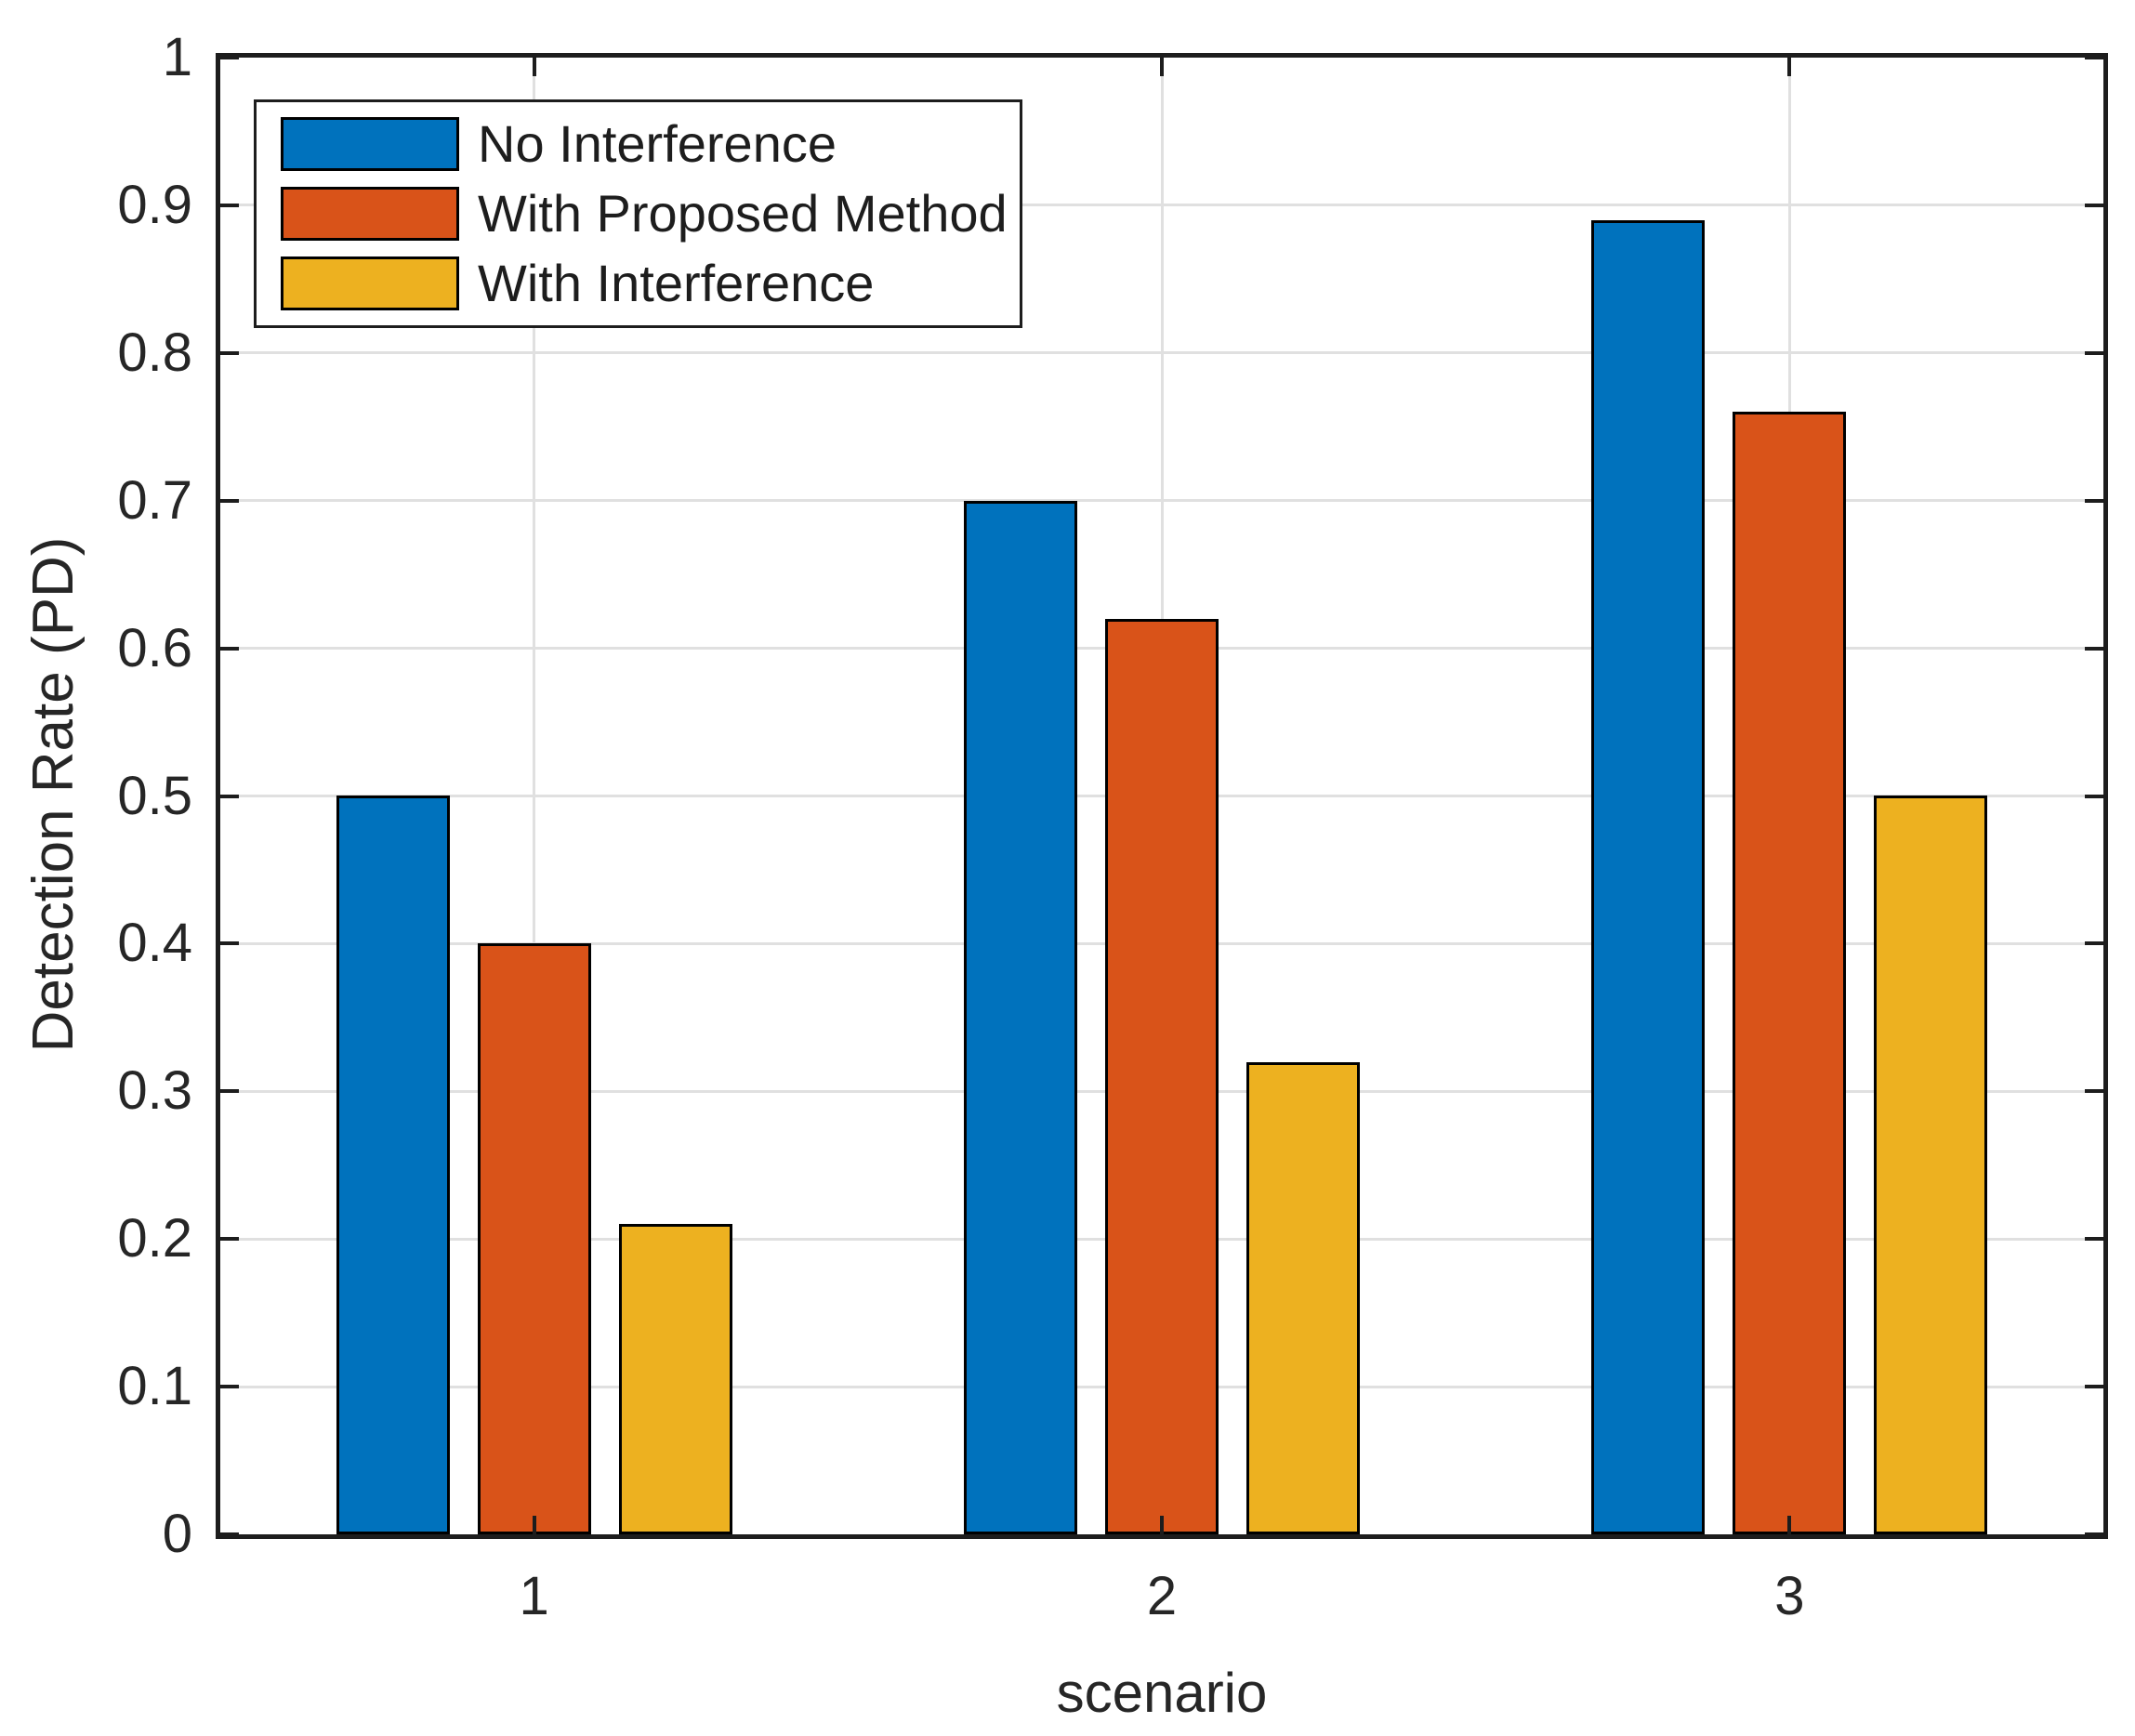 Image resolution: width=2135 pixels, height=1736 pixels. I want to click on legend-item: With Interference, so click(650, 283).